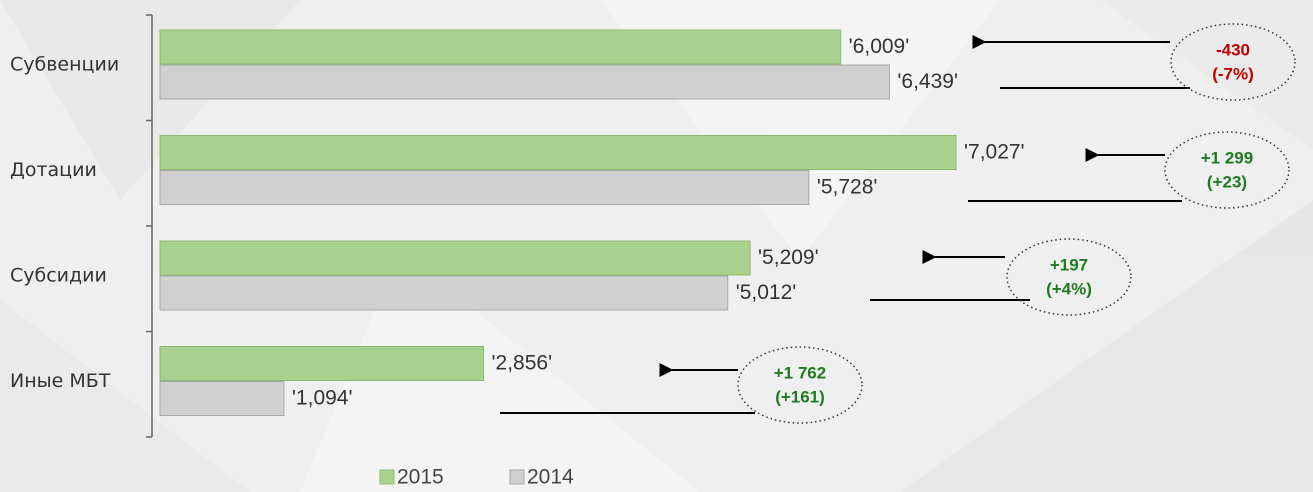 The height and width of the screenshot is (492, 1313). Describe the element at coordinates (64, 65) in the screenshot. I see `category-label: Субвенции` at that location.